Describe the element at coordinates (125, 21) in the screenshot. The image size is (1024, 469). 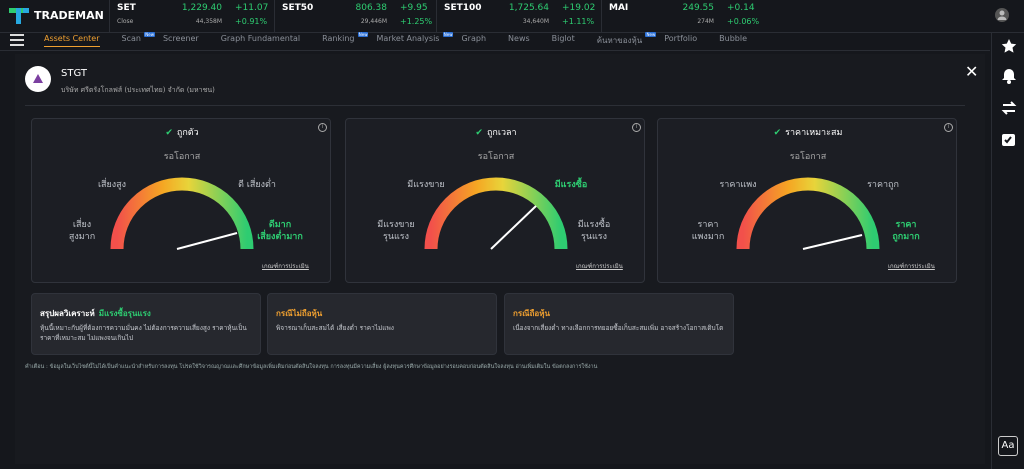
I see `ticker-status: Close` at that location.